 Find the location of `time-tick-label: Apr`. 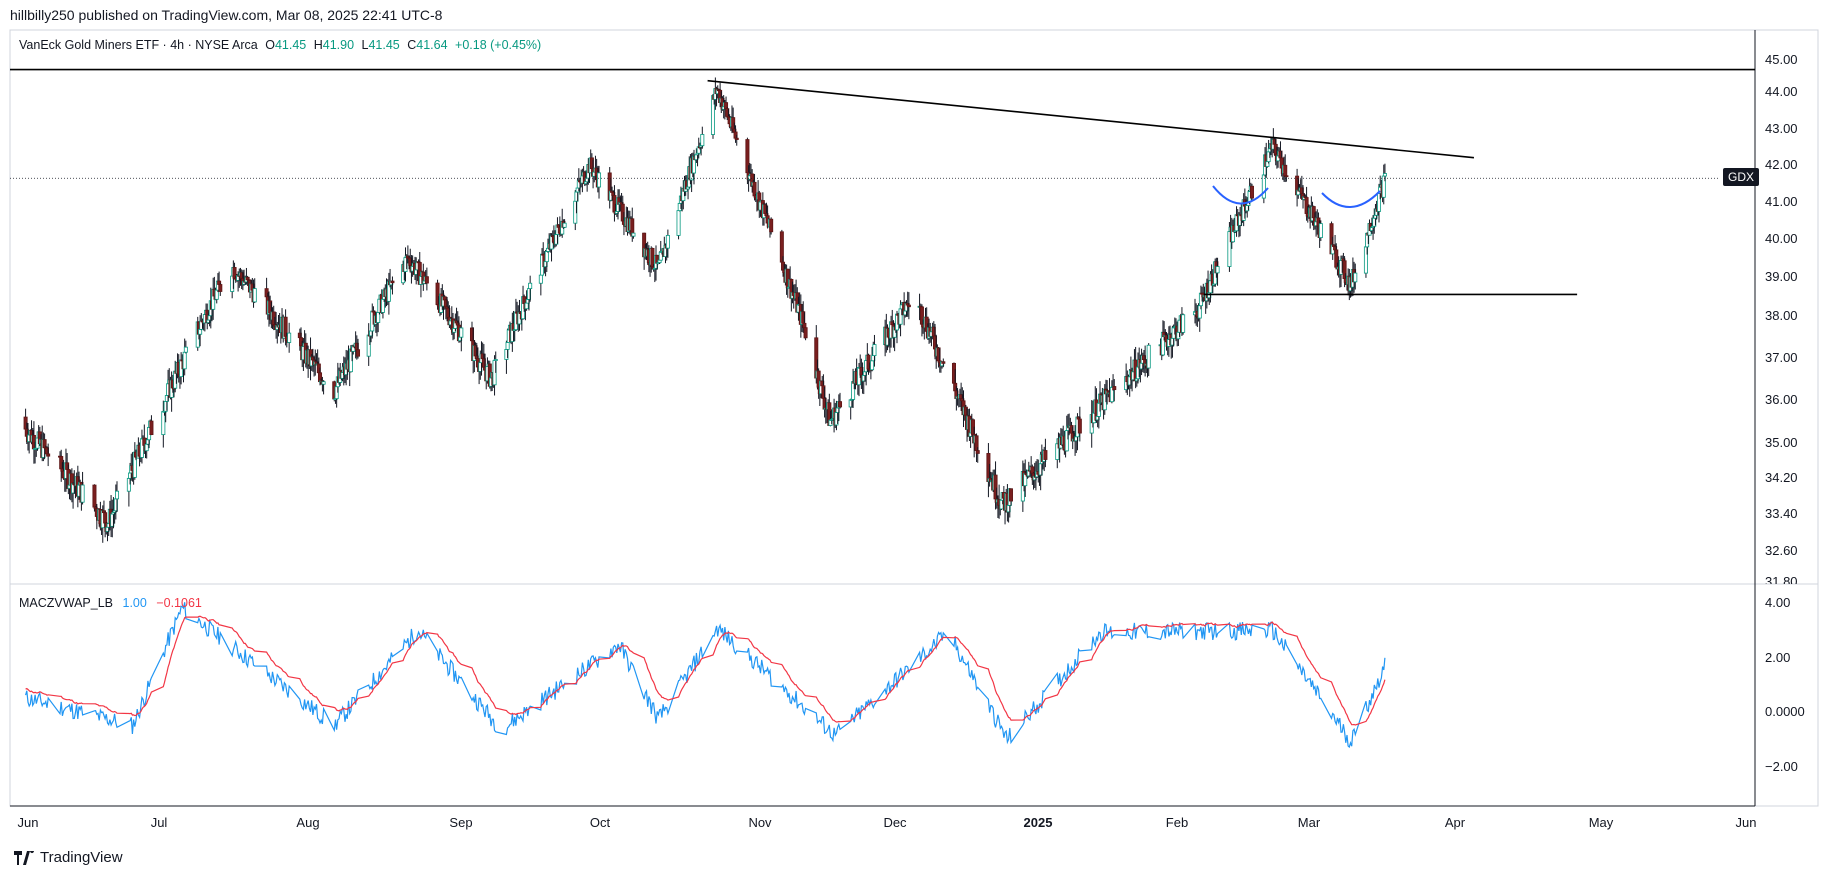

time-tick-label: Apr is located at coordinates (1455, 822).